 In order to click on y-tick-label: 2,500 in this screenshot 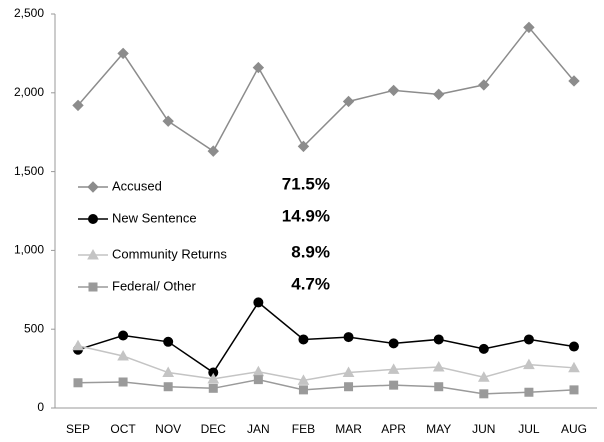, I will do `click(29, 13)`.